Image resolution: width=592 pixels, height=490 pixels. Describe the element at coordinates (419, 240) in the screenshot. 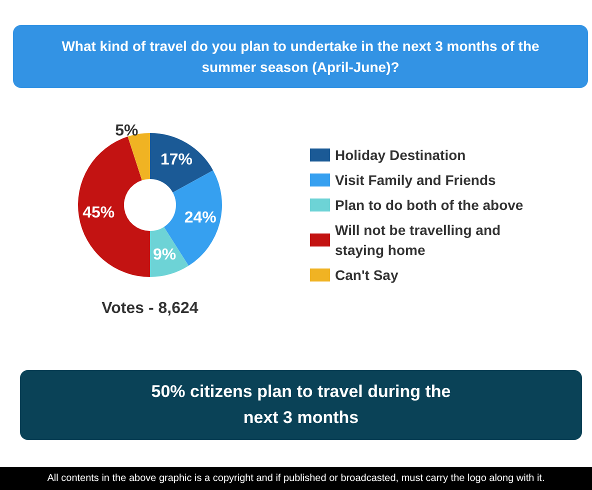

I see `legend-label: Will not be travelling and staying home` at that location.